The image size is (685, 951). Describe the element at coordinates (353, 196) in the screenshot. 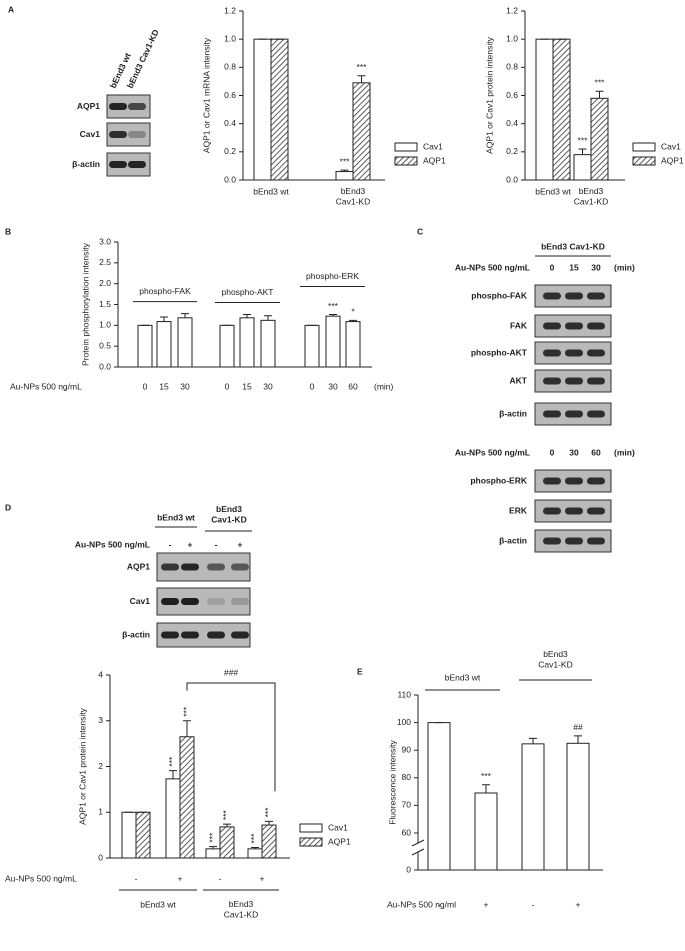

I see `x-tick-label: bEnd3 Cav1-KD` at that location.